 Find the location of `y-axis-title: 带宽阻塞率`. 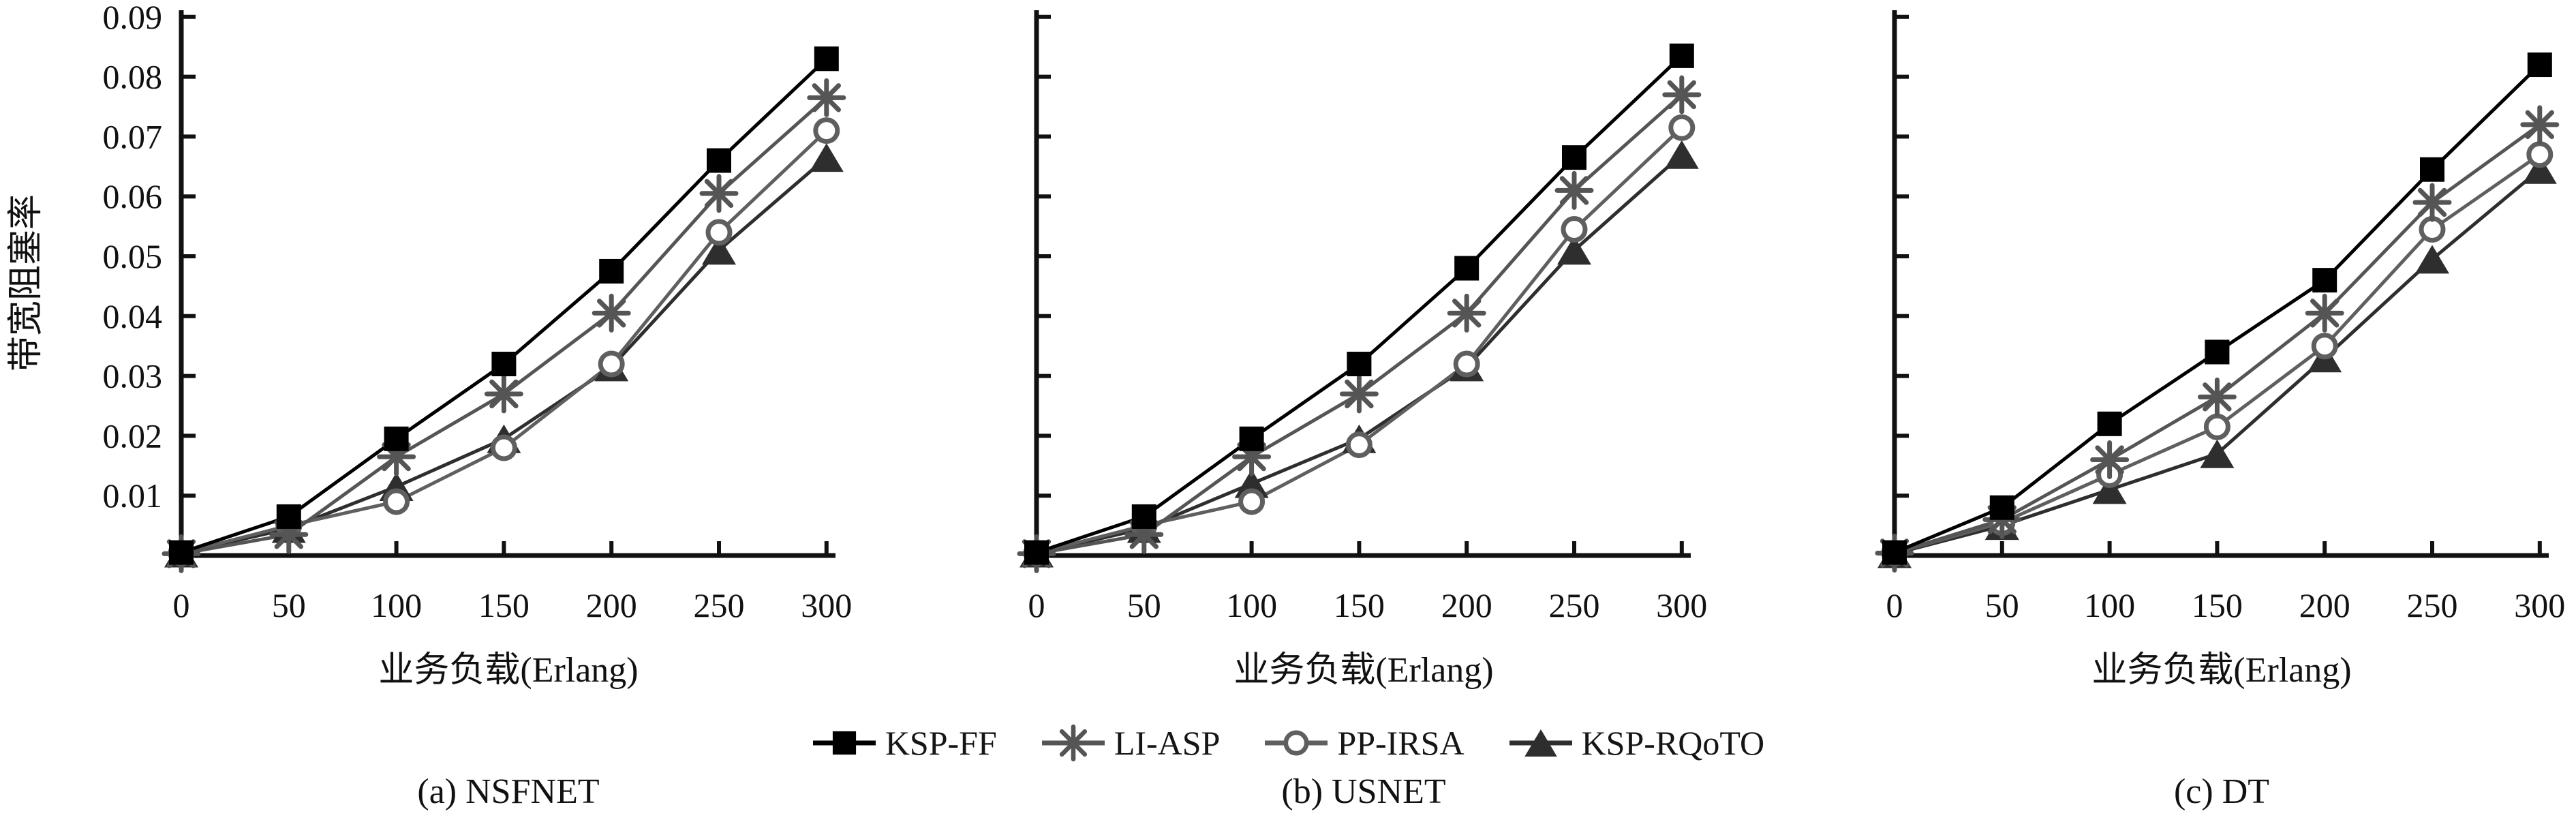

y-axis-title: 带宽阻塞率 is located at coordinates (26, 282).